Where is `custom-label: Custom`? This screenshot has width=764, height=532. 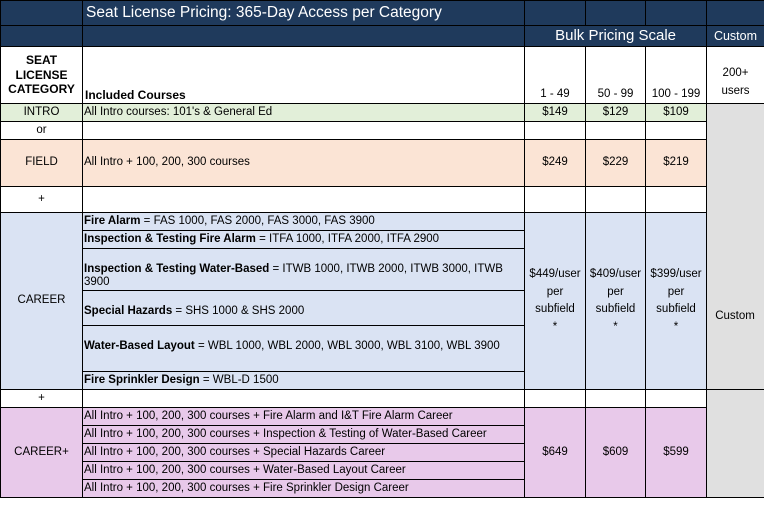 custom-label: Custom is located at coordinates (735, 36).